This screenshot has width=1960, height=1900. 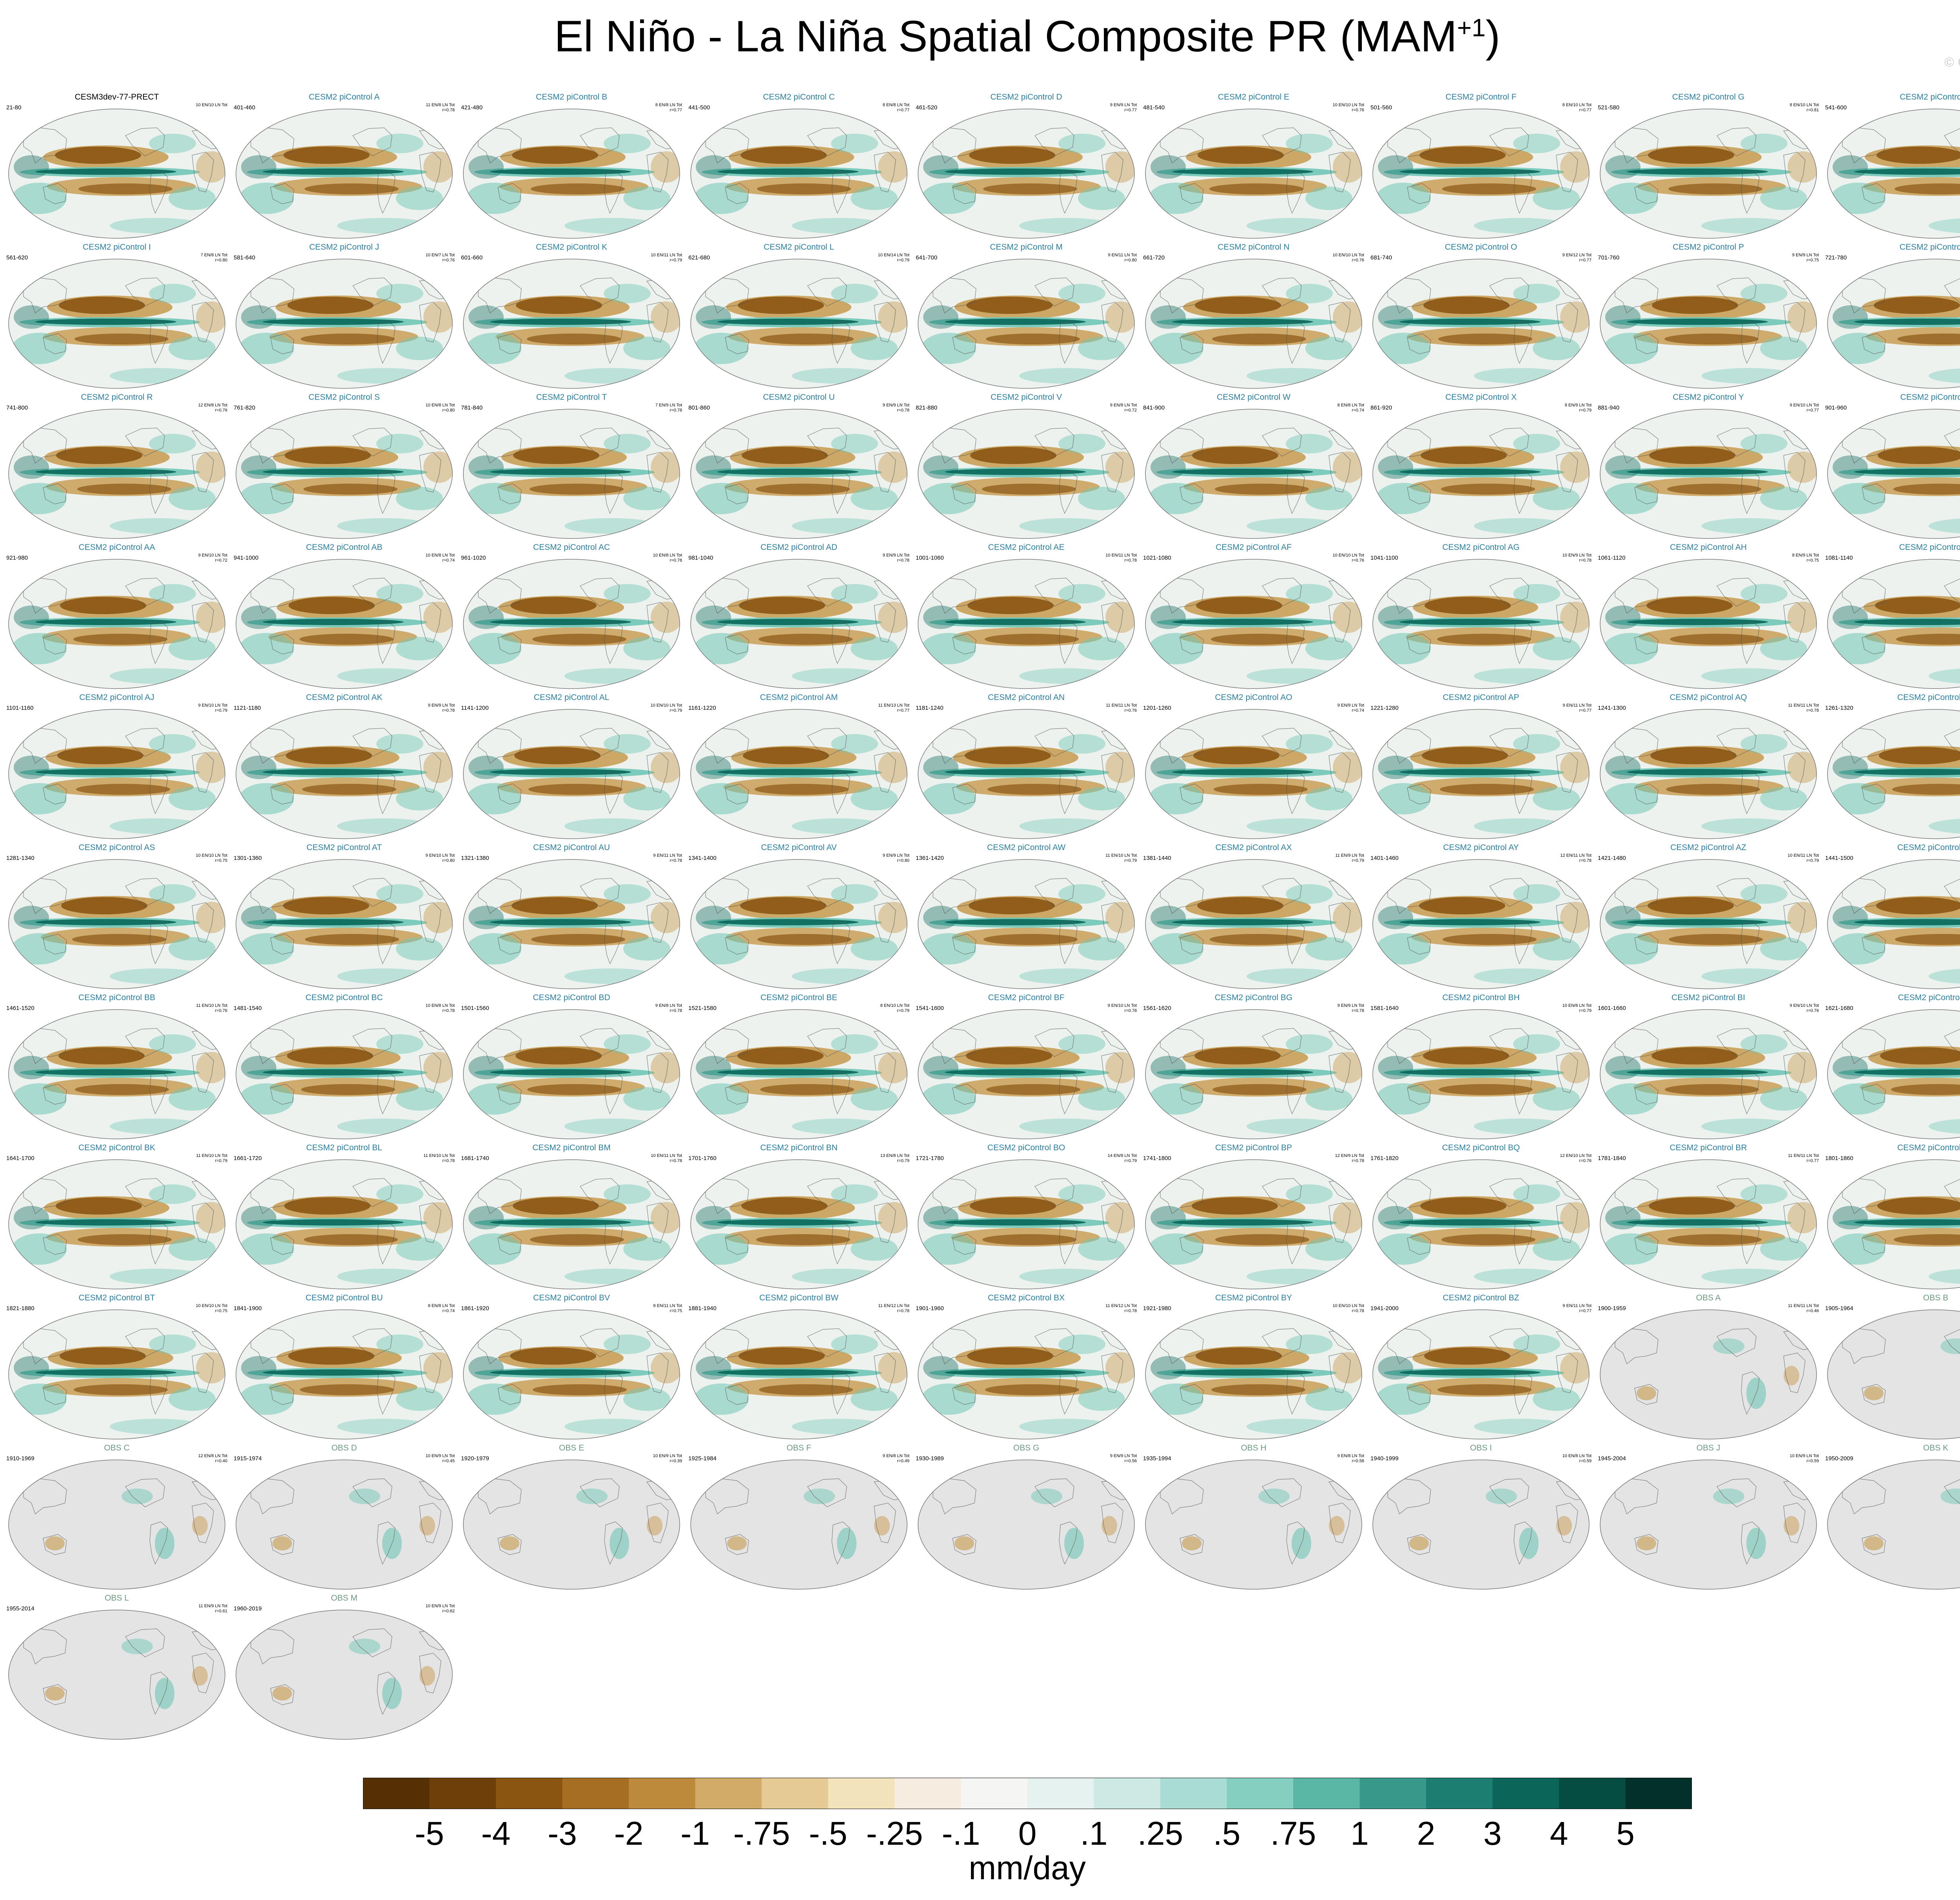 What do you see at coordinates (1804, 1309) in the screenshot?
I see `panel-stats: 11 EN/11 LN Tot r=0.46` at bounding box center [1804, 1309].